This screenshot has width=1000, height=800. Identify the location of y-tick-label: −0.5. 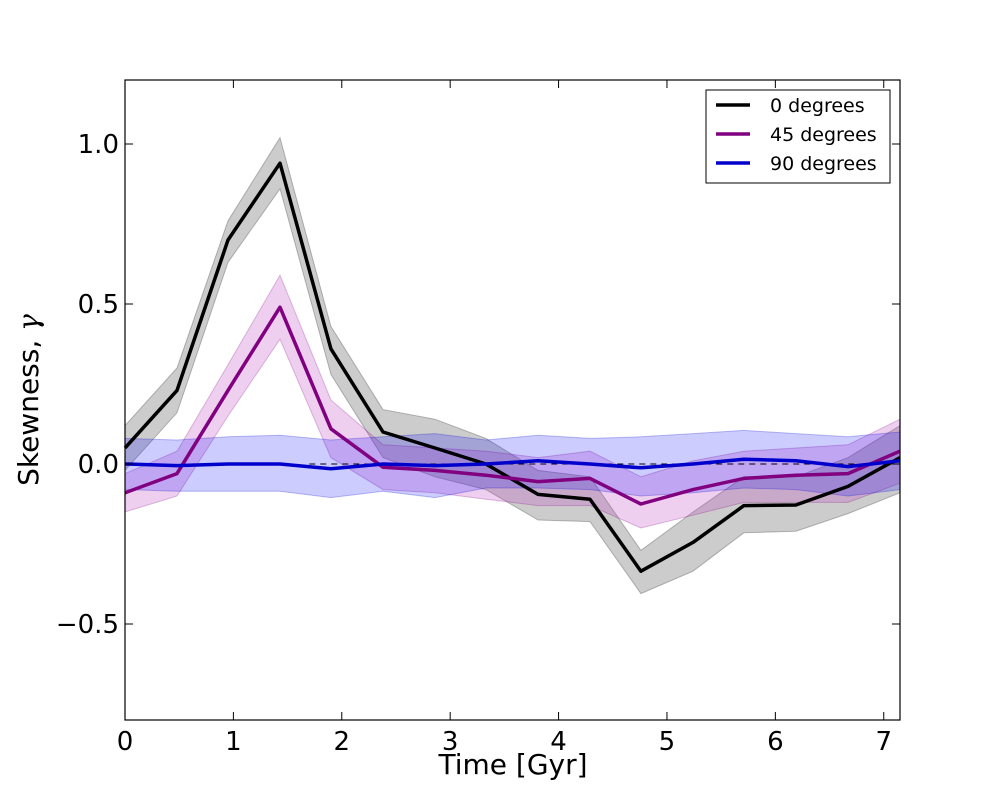
(87, 625).